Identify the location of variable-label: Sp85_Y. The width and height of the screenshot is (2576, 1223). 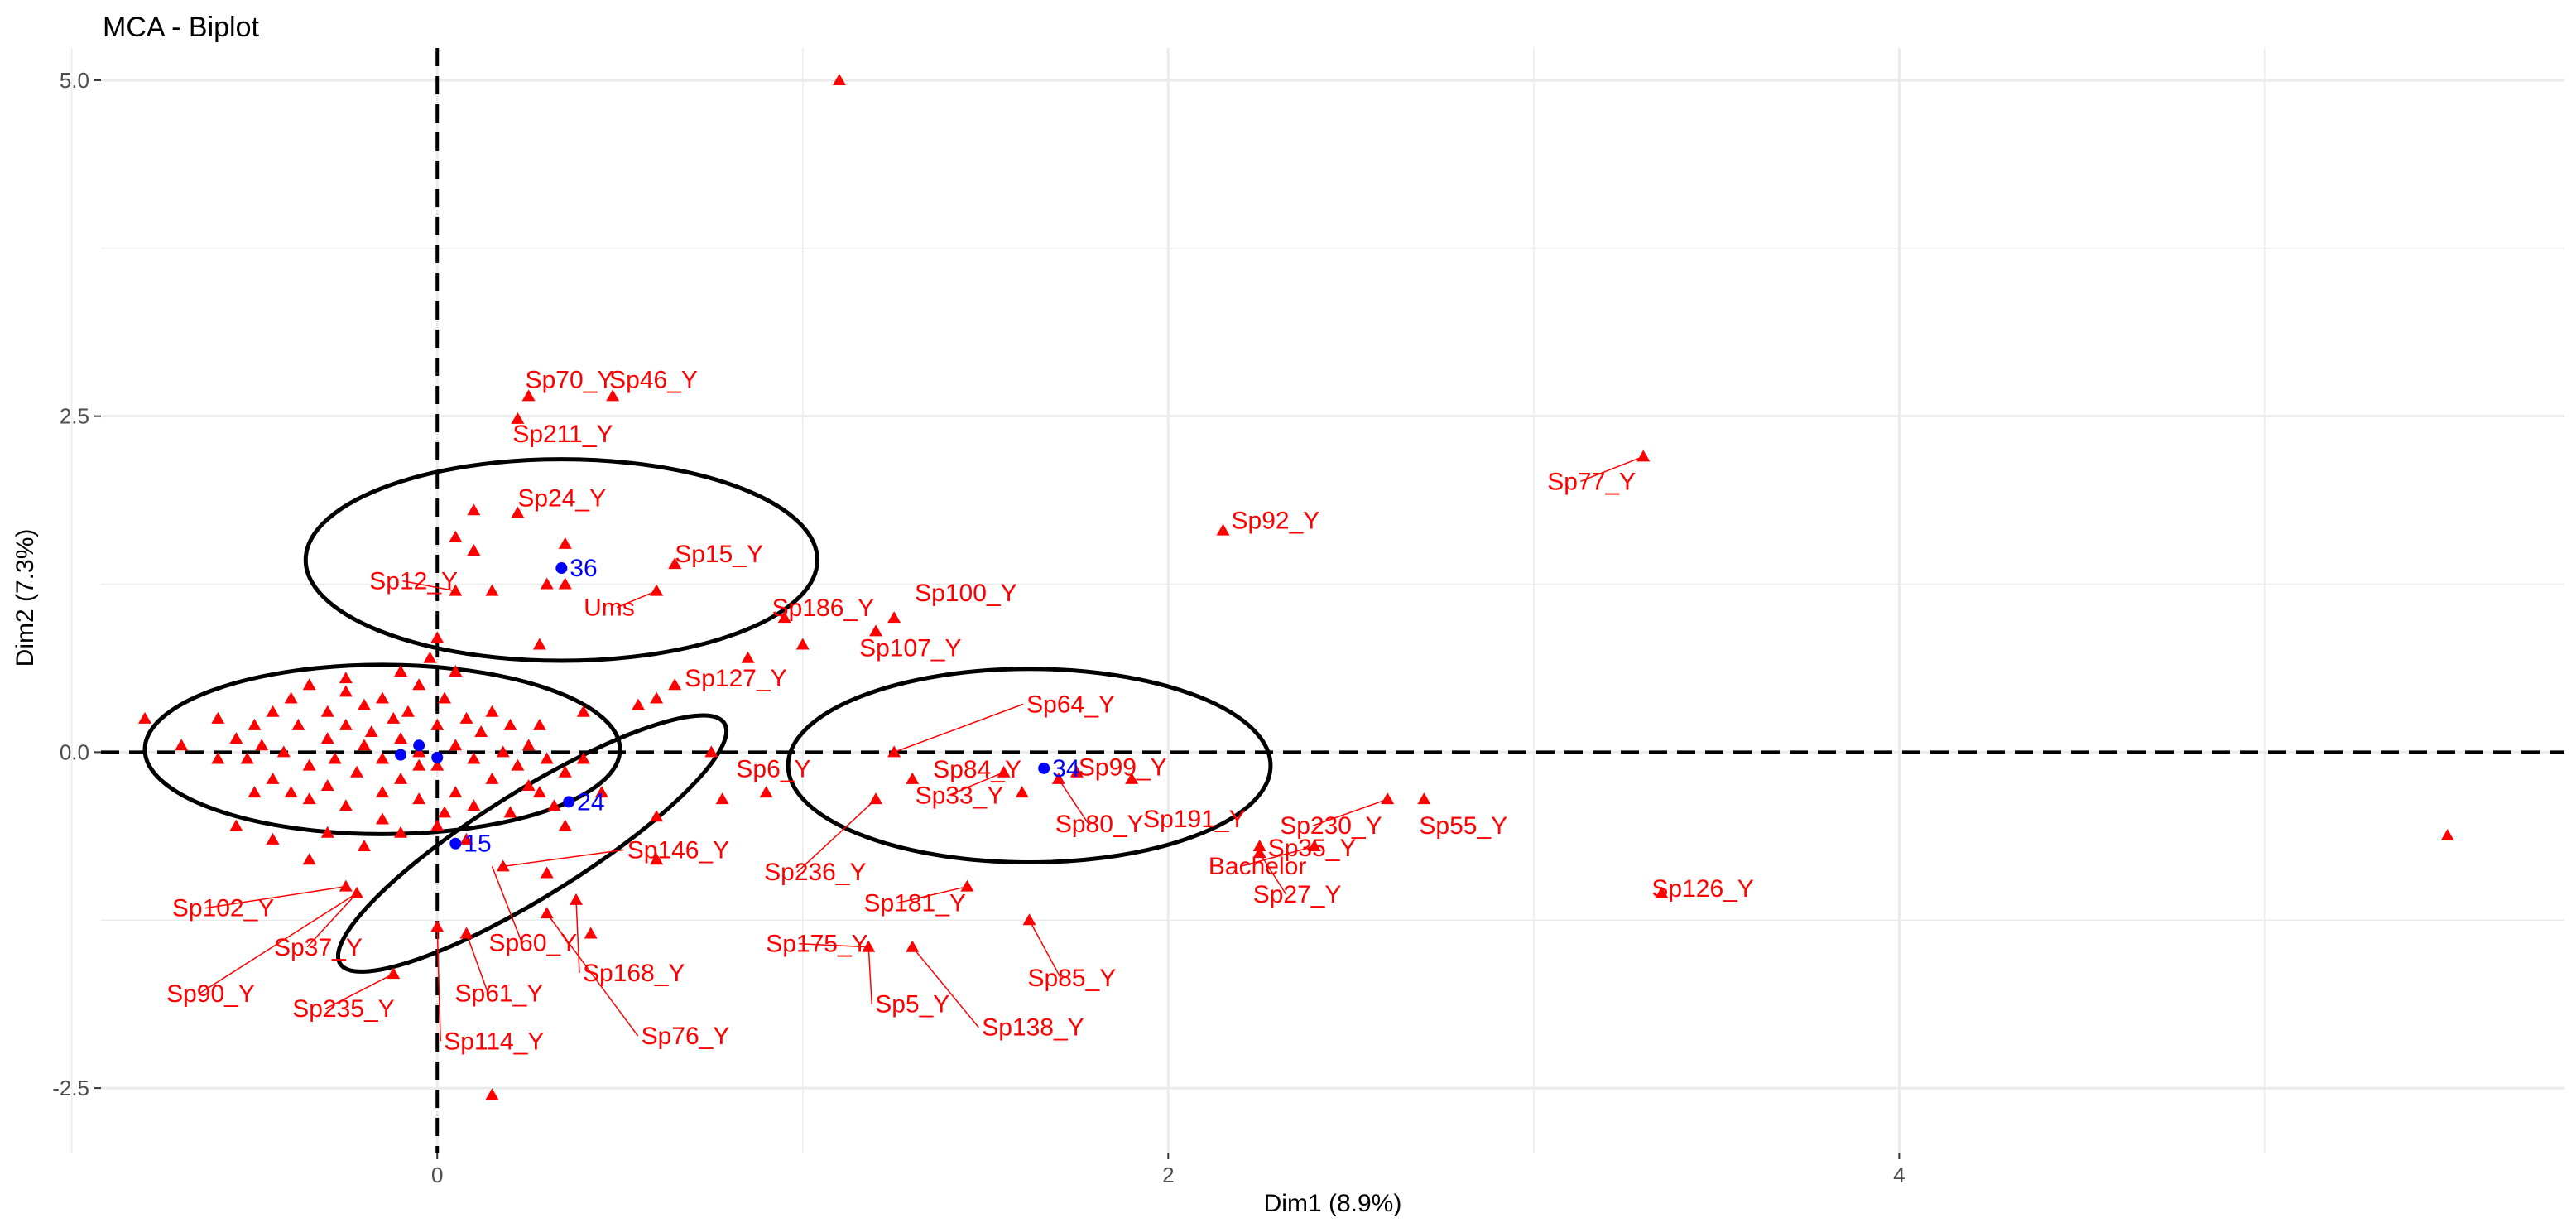
(1072, 978).